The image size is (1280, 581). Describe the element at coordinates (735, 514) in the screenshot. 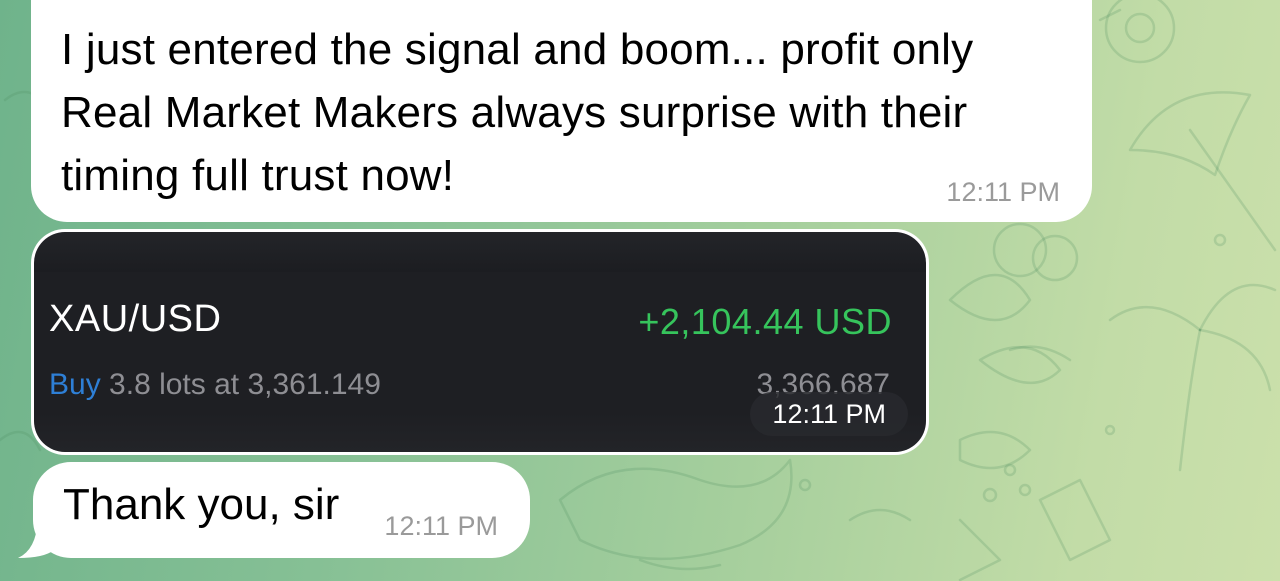

I see `whale-icon` at that location.